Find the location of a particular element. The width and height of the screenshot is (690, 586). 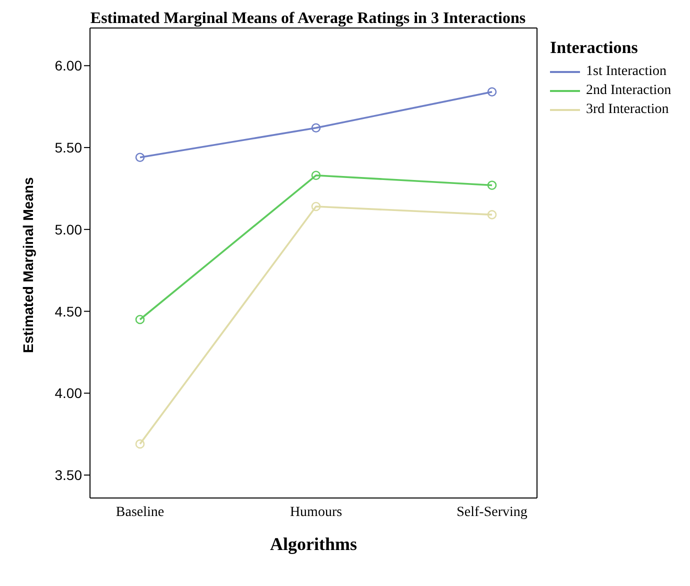

y-tick-label: 5.00 is located at coordinates (68, 229).